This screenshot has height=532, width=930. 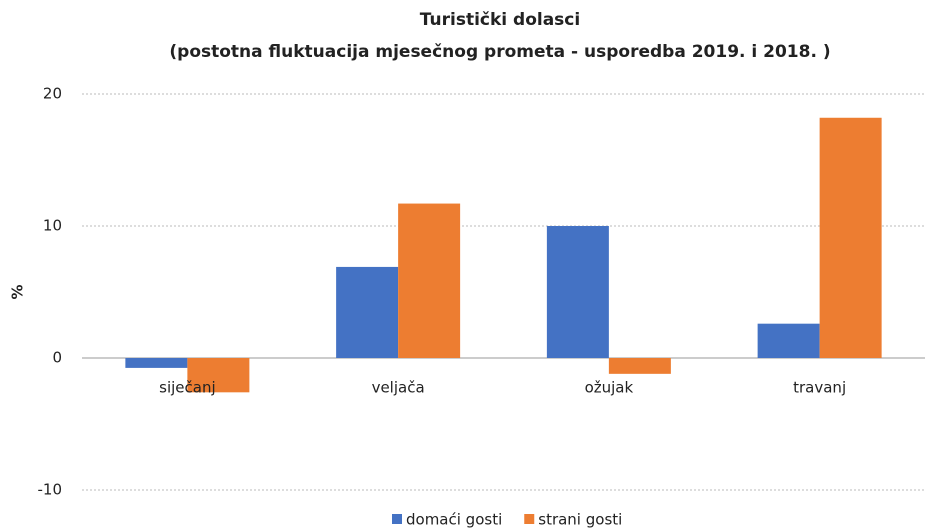 What do you see at coordinates (500, 20) in the screenshot?
I see `chart-title: Turistički dolasci` at bounding box center [500, 20].